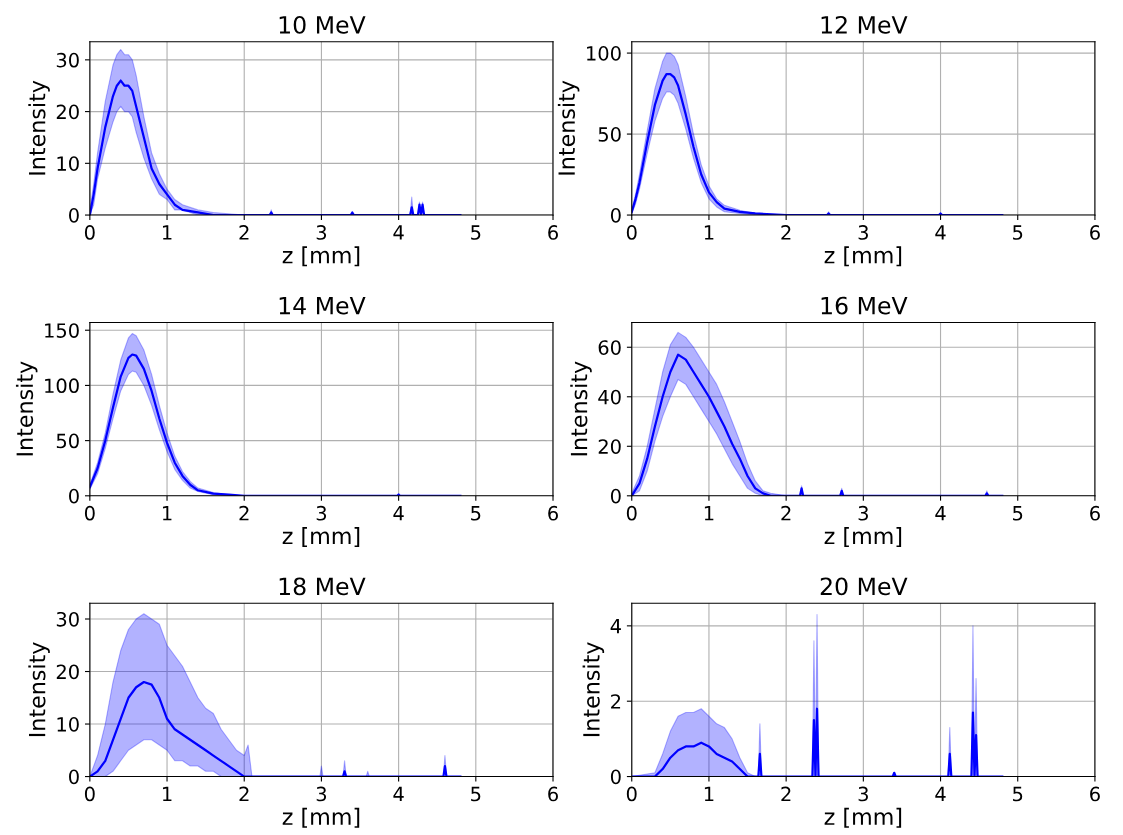 The height and width of the screenshot is (835, 1123). Describe the element at coordinates (609, 347) in the screenshot. I see `y-tick-label: 60` at that location.